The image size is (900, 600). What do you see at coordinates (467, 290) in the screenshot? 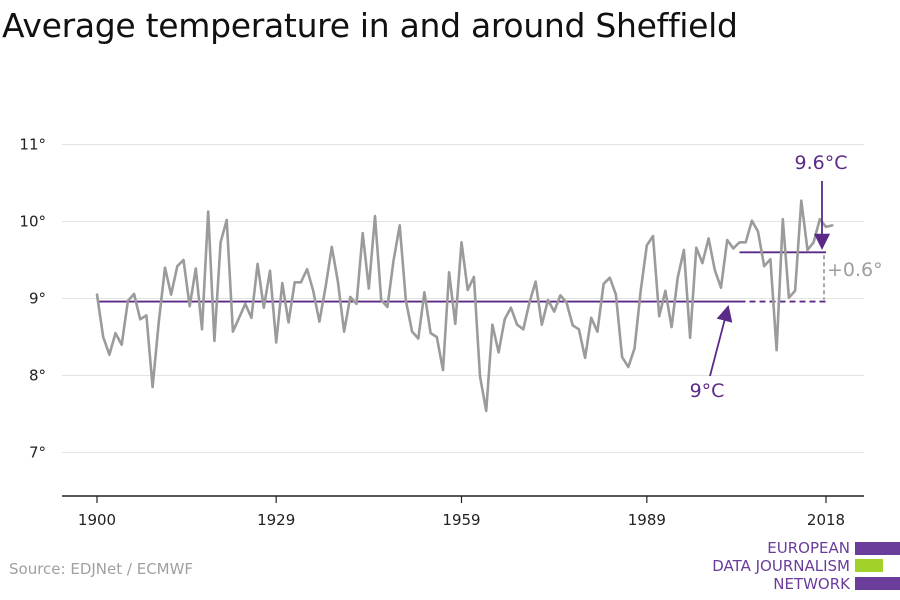
I see `data-point-1960` at bounding box center [467, 290].